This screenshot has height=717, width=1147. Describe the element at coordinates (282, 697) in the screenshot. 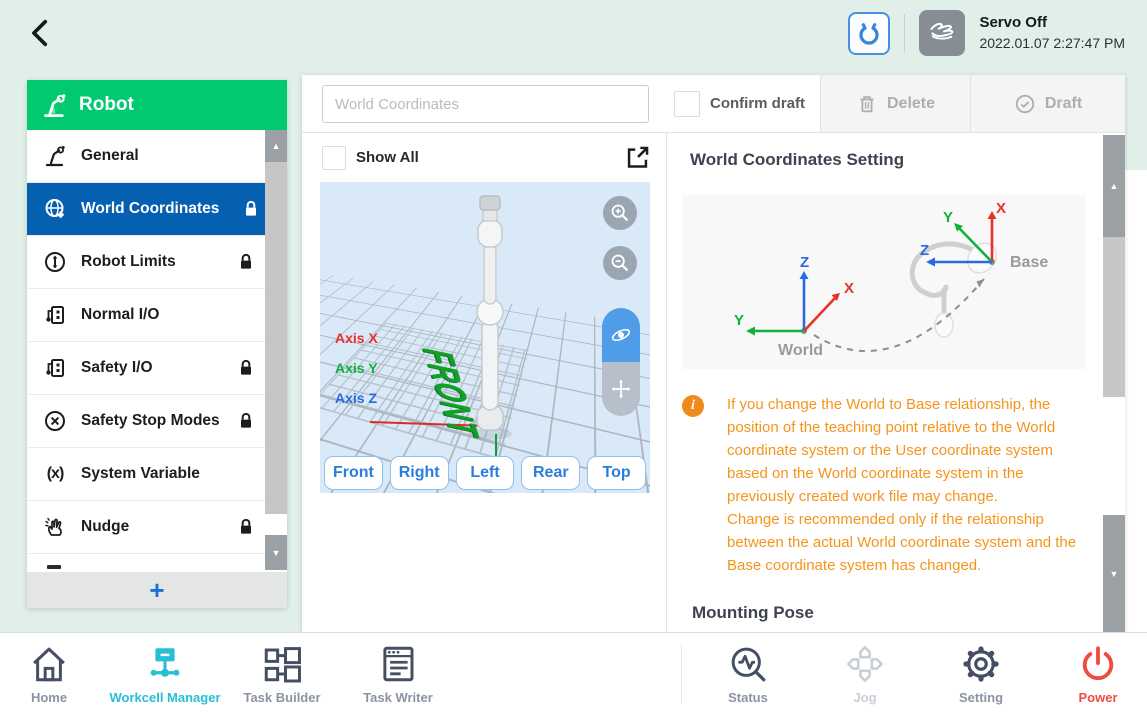

I see `nav-label: Task Builder` at that location.